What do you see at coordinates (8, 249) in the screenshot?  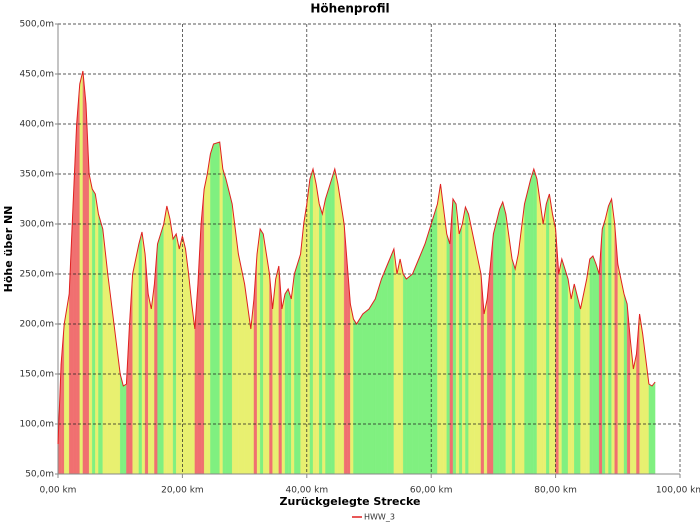 I see `y-axis-title: Höhe über NN` at bounding box center [8, 249].